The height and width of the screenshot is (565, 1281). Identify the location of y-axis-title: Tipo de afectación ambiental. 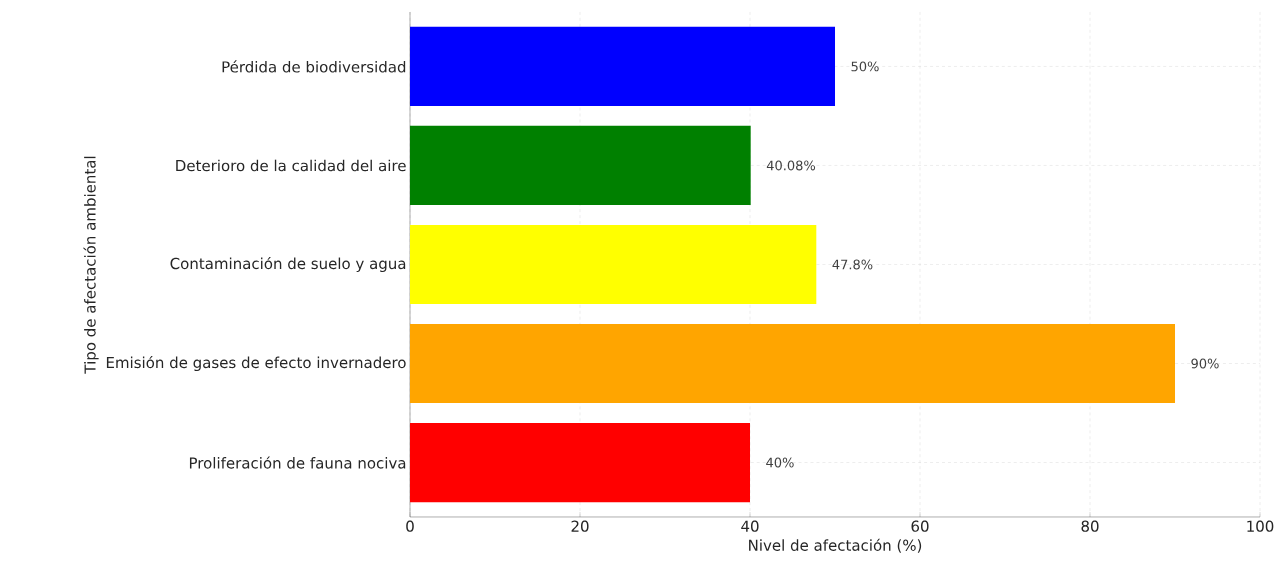
(91, 265).